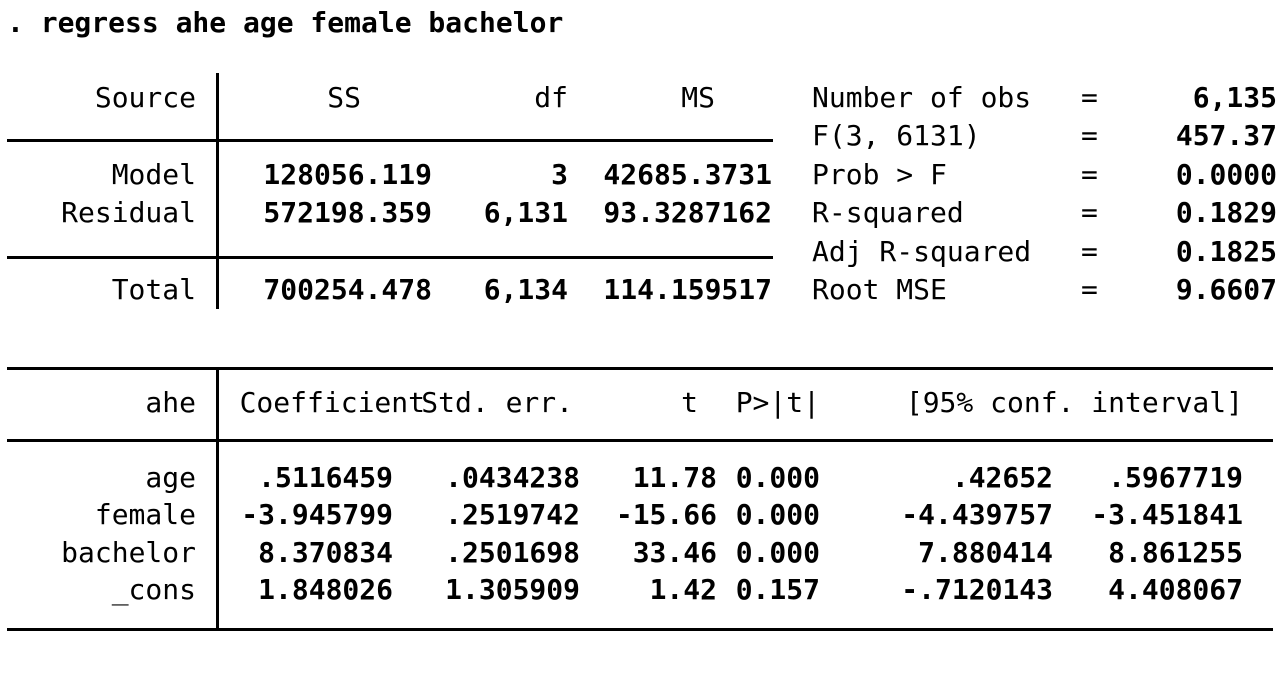 The image size is (1280, 680). Describe the element at coordinates (689, 402) in the screenshot. I see `coef-header-t: t` at that location.